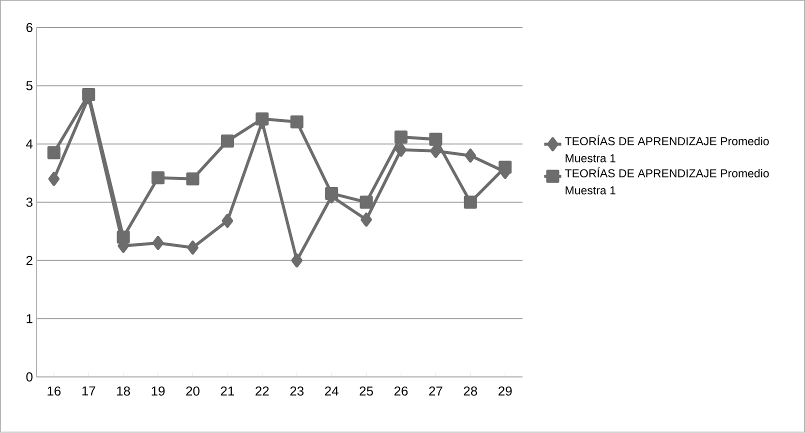 Image resolution: width=805 pixels, height=433 pixels. Describe the element at coordinates (366, 391) in the screenshot. I see `x-tick-label: 25` at that location.